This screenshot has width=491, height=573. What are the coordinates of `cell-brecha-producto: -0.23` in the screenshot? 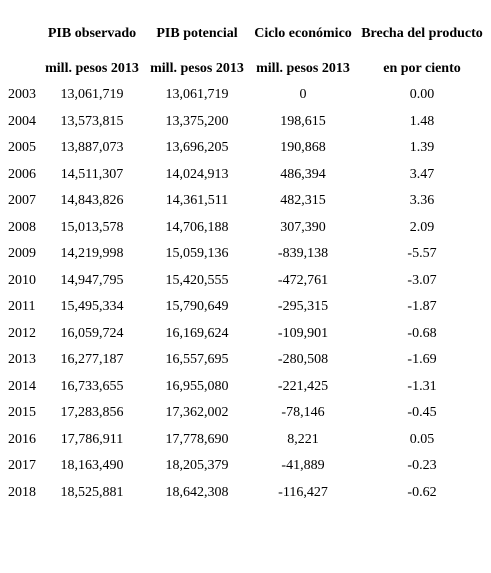 It's located at (422, 465).